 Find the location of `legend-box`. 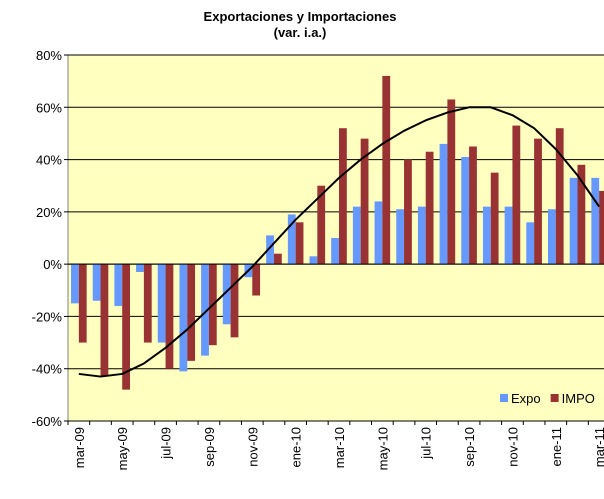

legend-box is located at coordinates (548, 398).